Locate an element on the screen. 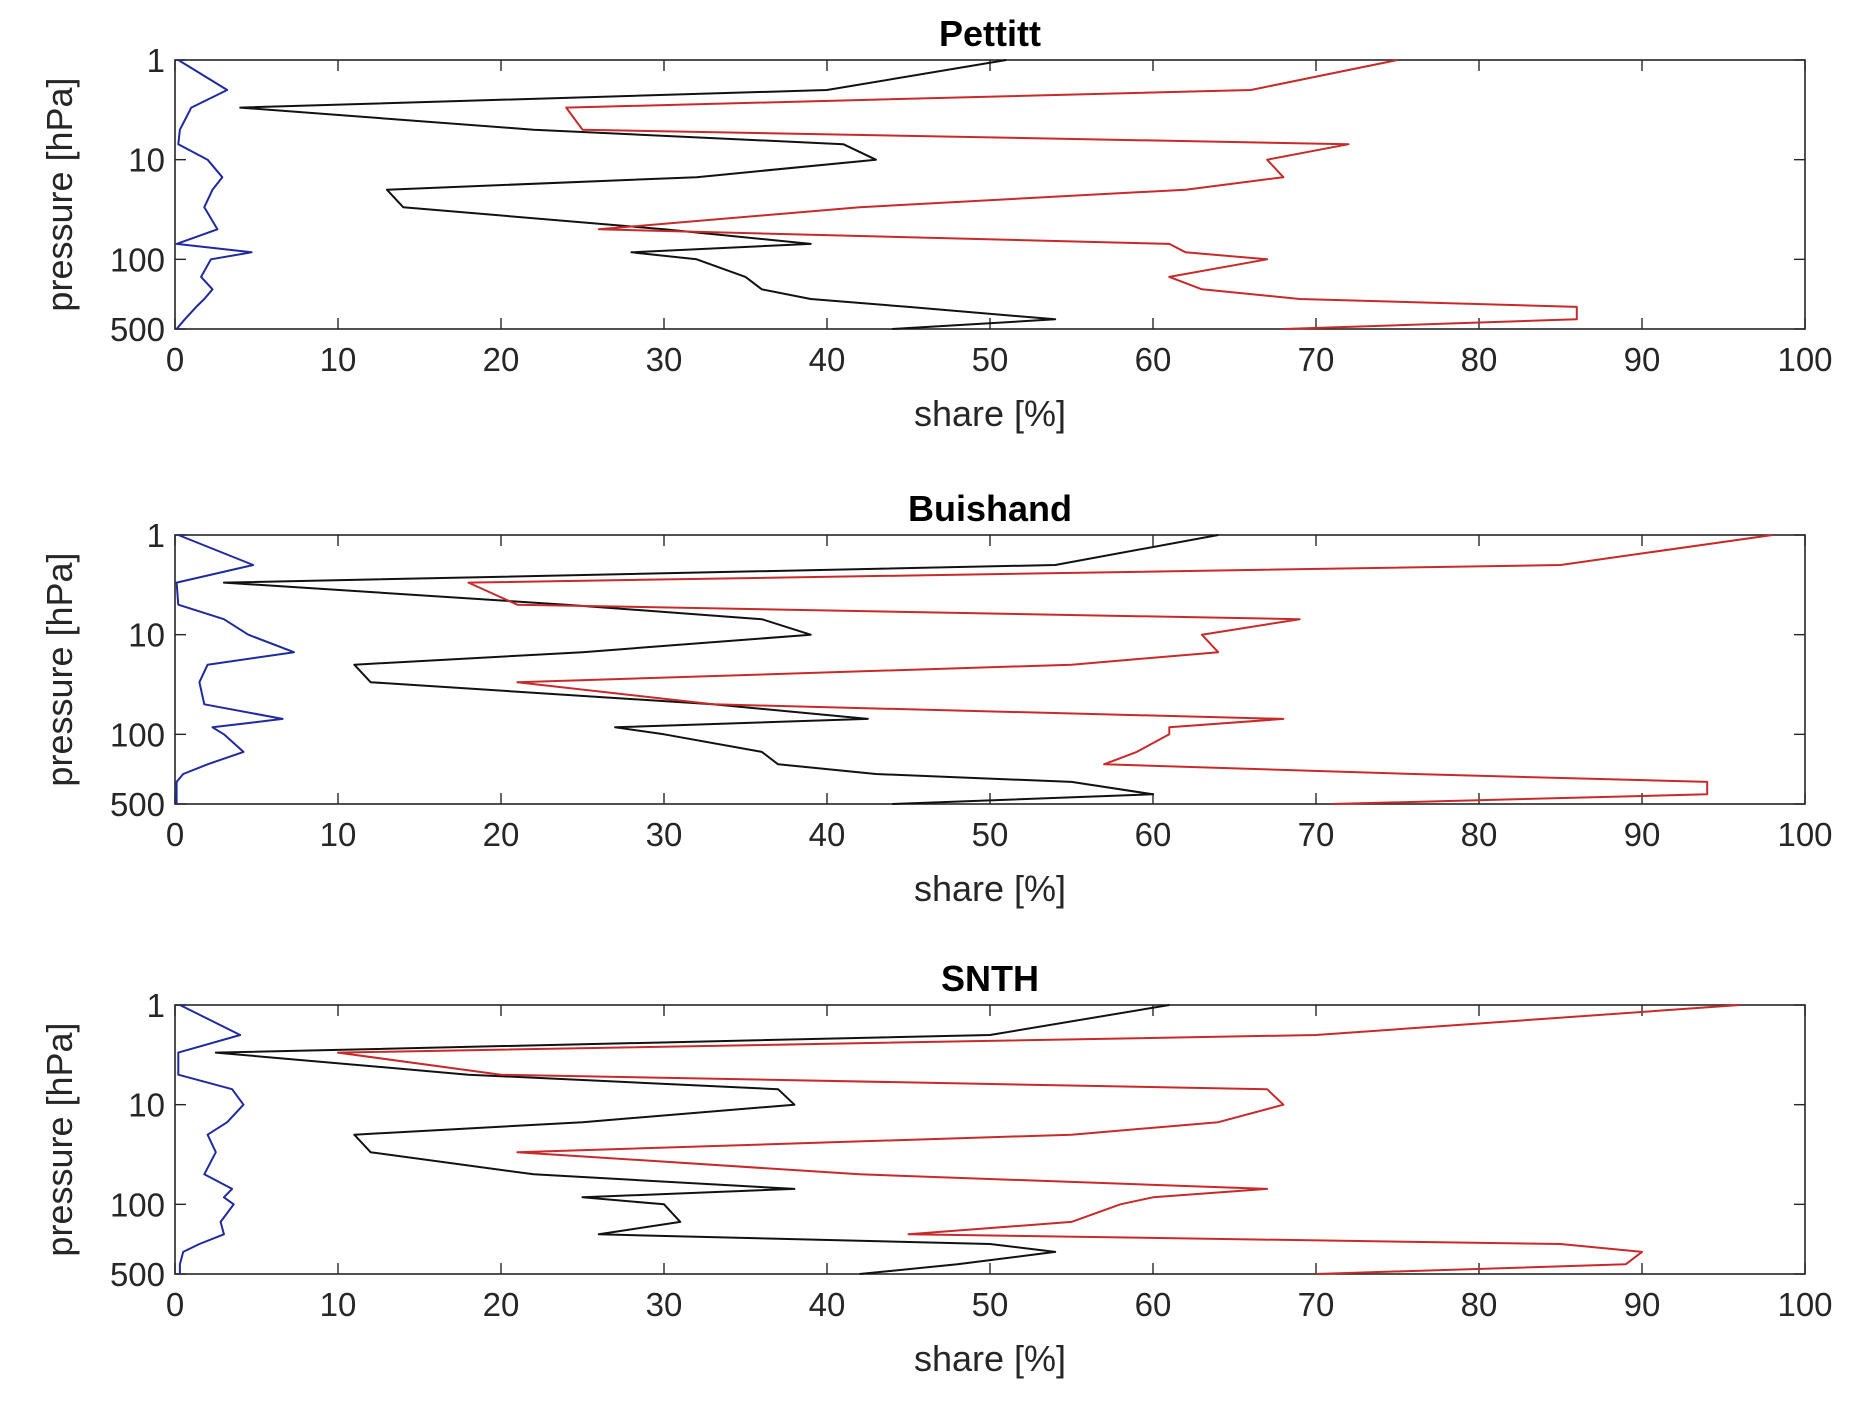  panel-title: SNTH is located at coordinates (990, 978).